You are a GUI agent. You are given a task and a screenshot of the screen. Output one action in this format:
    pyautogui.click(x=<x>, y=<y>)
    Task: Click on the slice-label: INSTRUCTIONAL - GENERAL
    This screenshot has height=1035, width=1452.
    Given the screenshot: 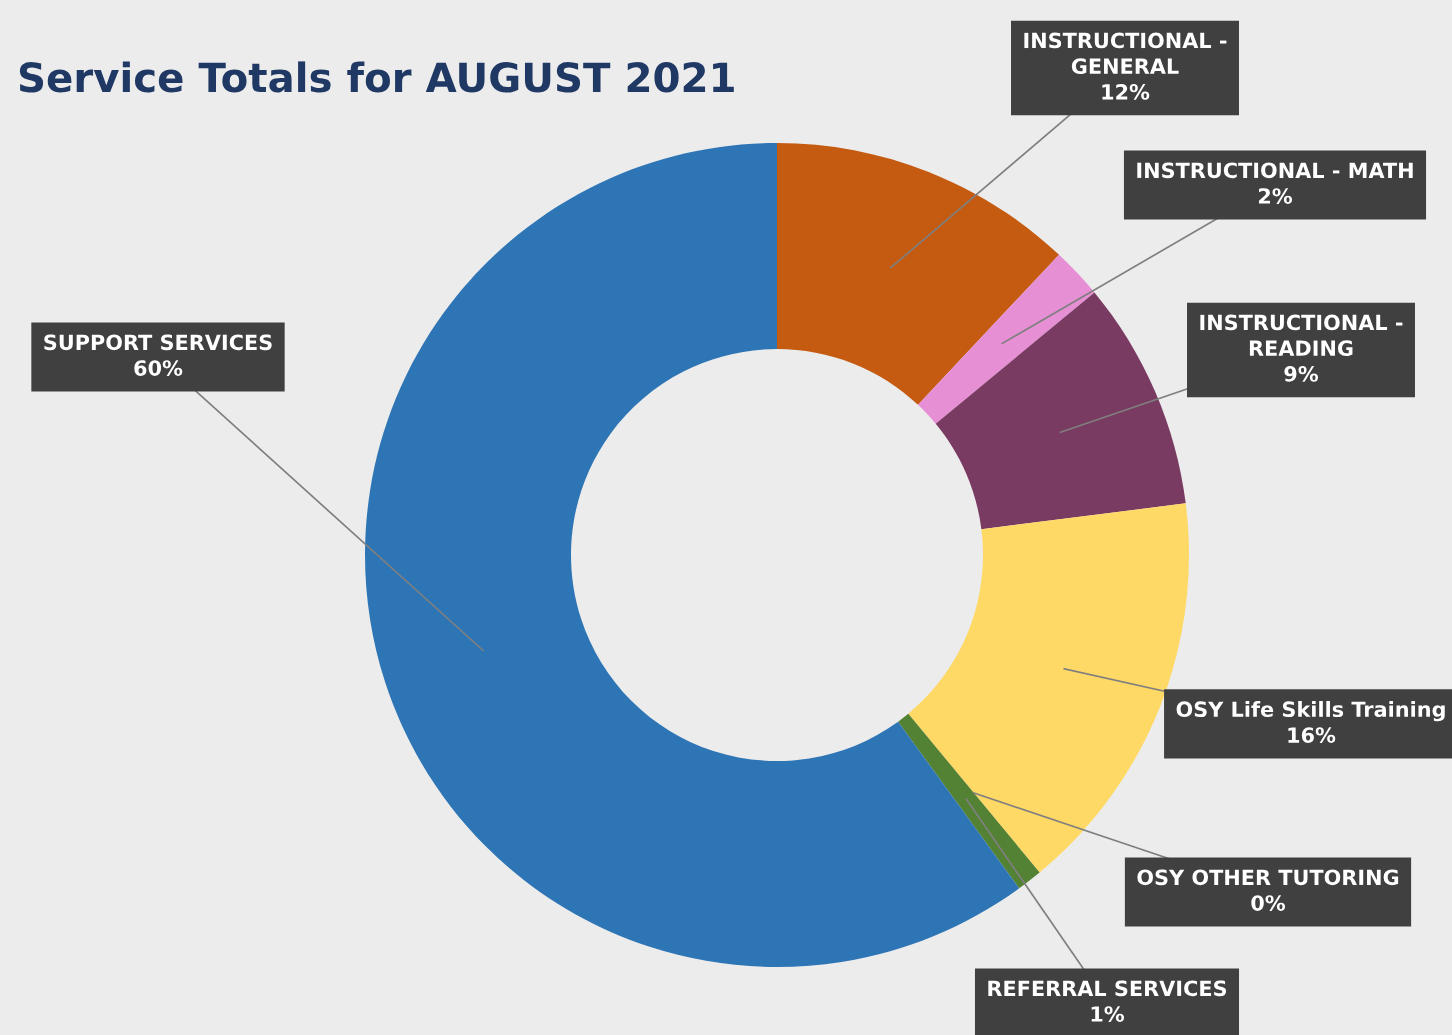 What is the action you would take?
    pyautogui.click(x=1125, y=53)
    